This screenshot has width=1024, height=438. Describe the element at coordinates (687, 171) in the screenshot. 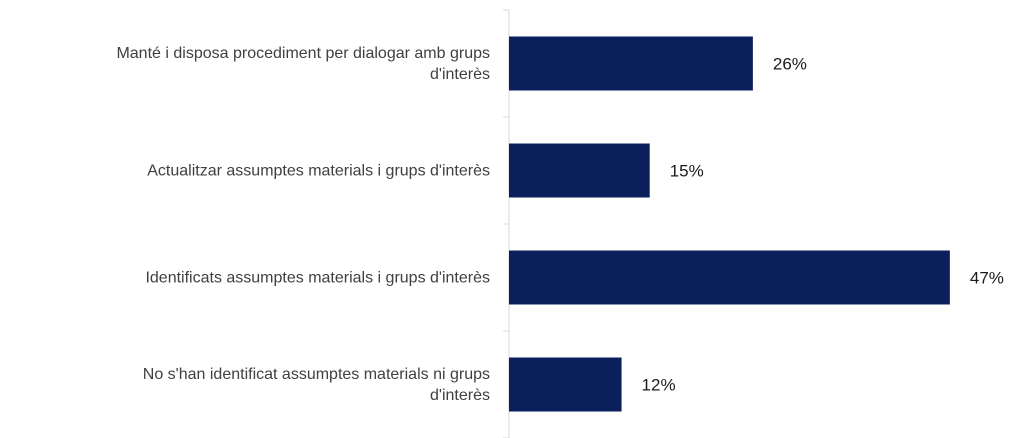

I see `value-label-2: 15%` at that location.